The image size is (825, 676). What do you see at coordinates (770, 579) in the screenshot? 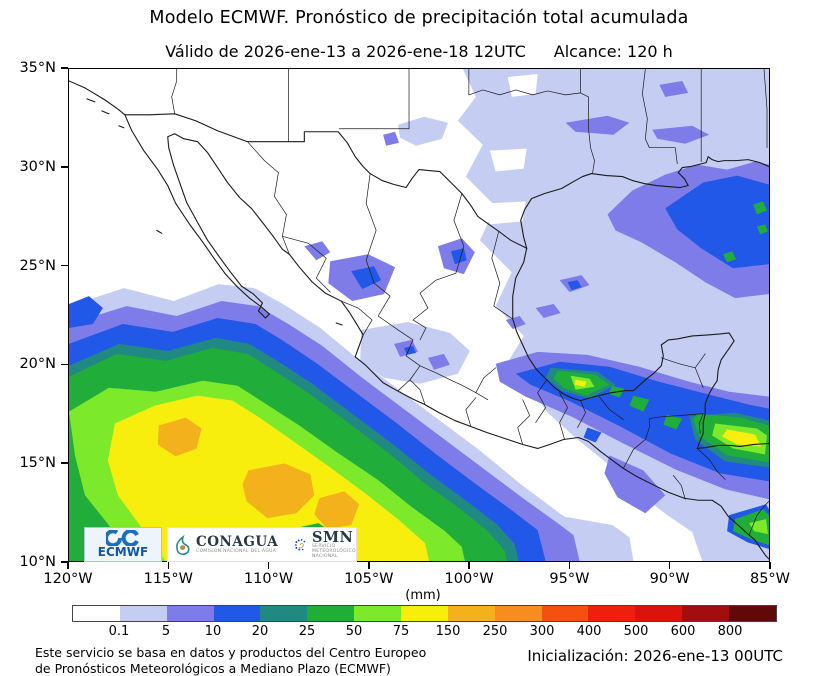
I see `x-axis-label: 85°W` at bounding box center [770, 579].